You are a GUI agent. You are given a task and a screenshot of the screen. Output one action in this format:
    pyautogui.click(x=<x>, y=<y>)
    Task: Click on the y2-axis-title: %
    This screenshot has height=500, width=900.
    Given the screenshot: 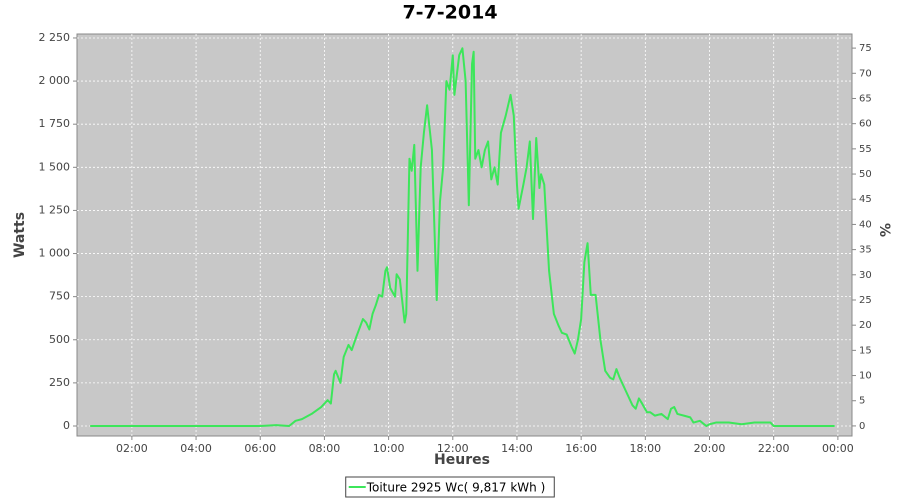 What is the action you would take?
    pyautogui.click(x=884, y=230)
    